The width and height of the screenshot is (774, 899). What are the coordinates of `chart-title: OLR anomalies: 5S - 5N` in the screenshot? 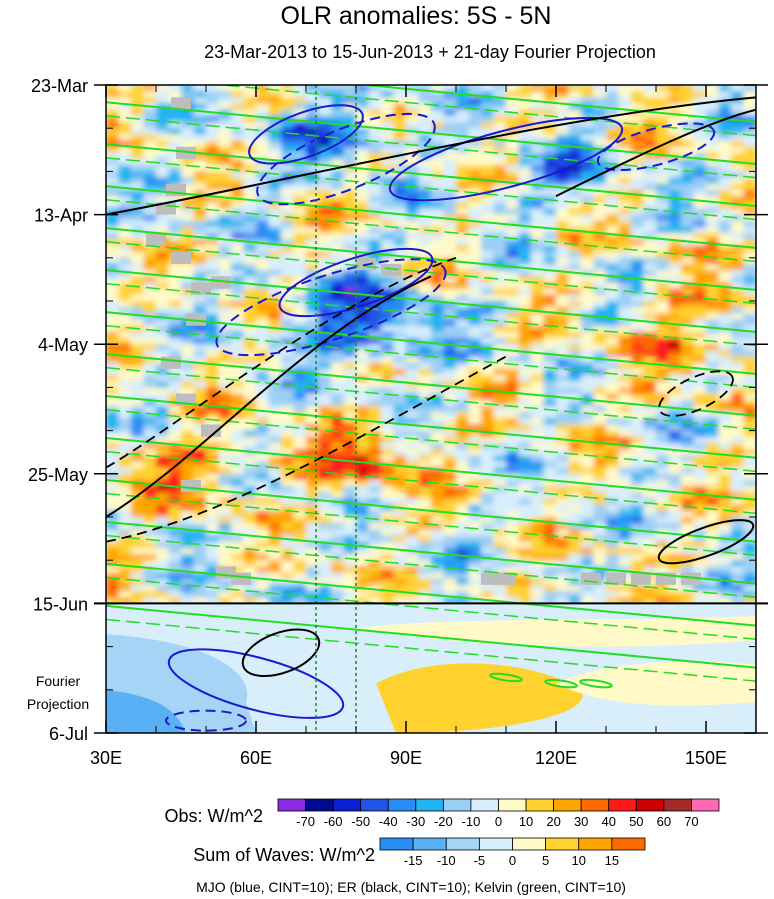 It's located at (416, 16).